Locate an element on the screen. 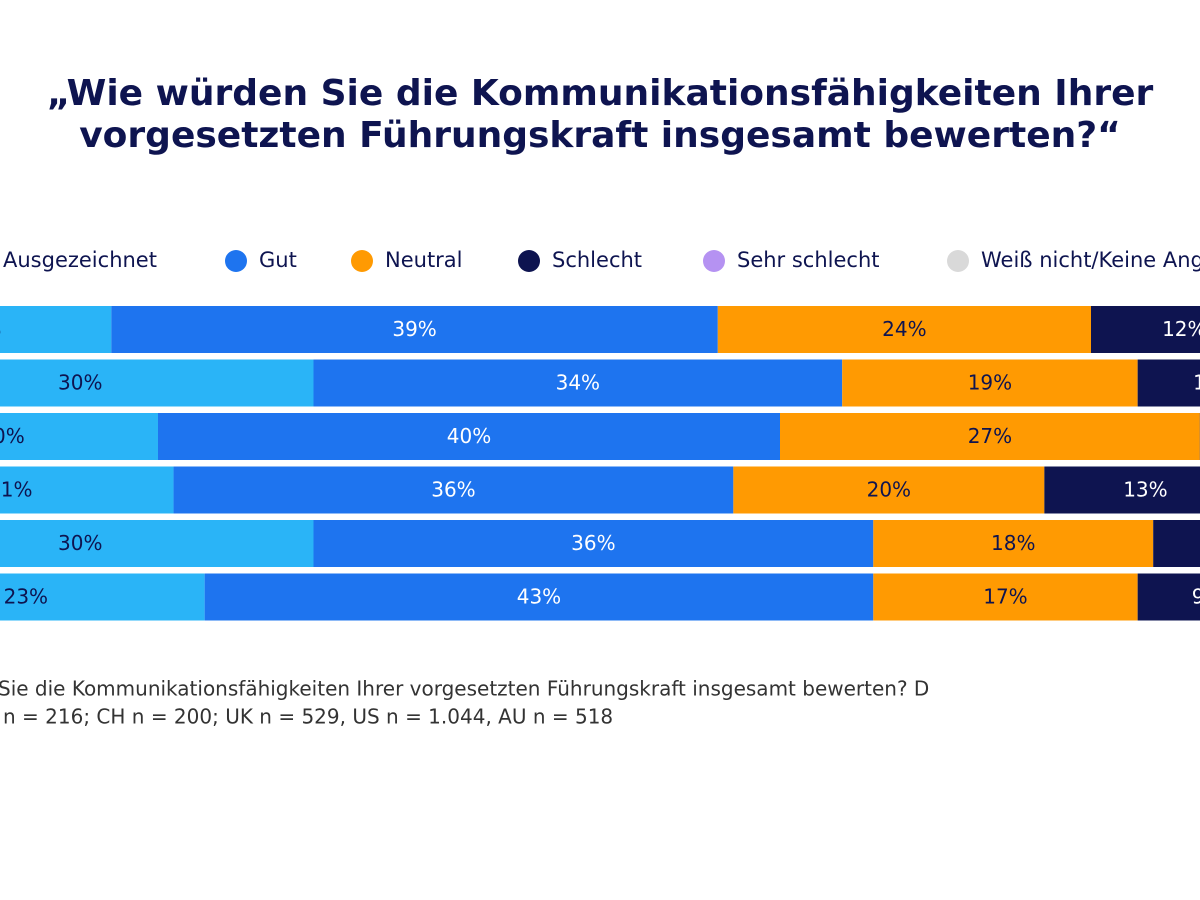 This screenshot has height=900, width=1200. data-label: 19% is located at coordinates (990, 383).